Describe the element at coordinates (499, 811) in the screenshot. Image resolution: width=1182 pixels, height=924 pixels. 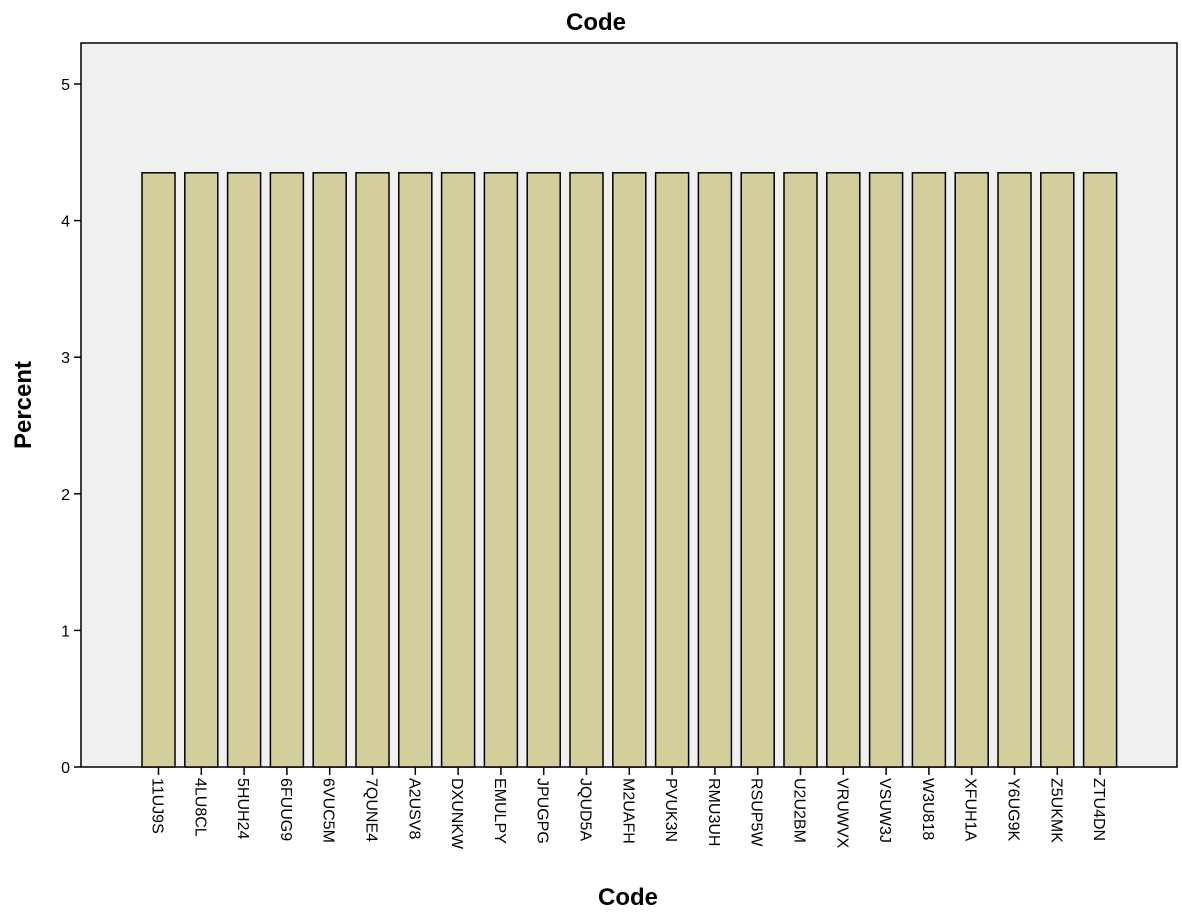
I see `x-tick-label: EMULPY` at that location.